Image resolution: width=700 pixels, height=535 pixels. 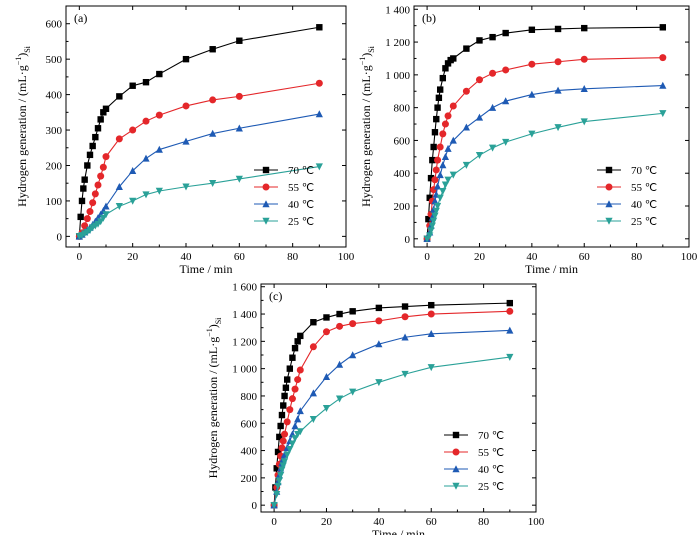 What do you see at coordinates (474, 487) in the screenshot?
I see `legend-item: 25 ℃` at bounding box center [474, 487].